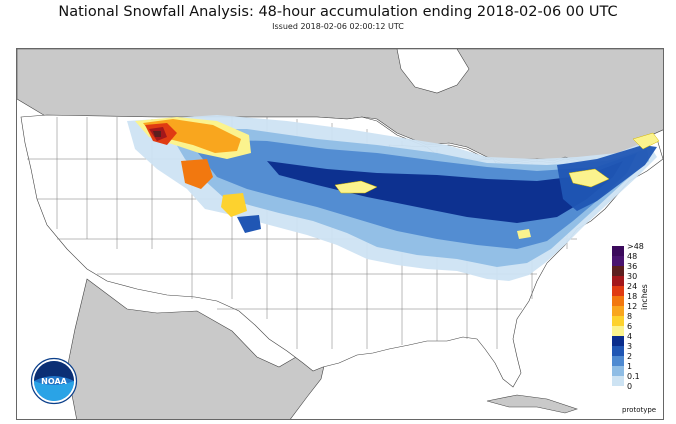 This screenshot has width=676, height=424. I want to click on legend-label: >48, so click(635, 246).